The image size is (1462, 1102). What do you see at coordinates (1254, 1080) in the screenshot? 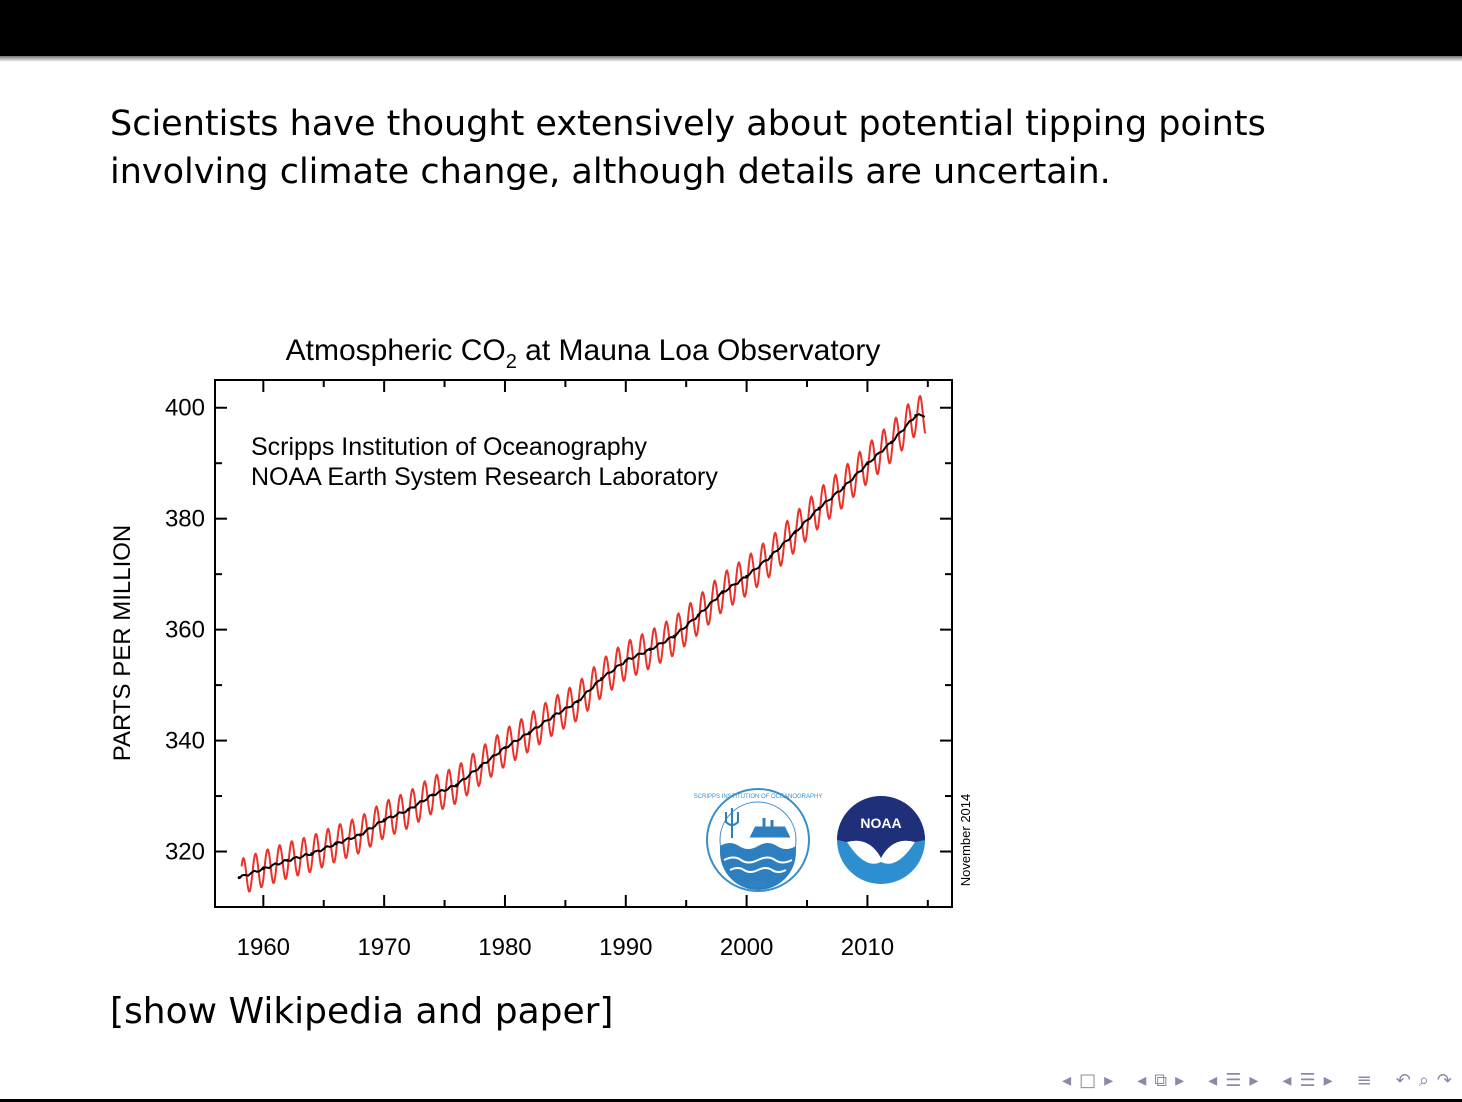
I see `nav-section-right-icon: ▸` at bounding box center [1254, 1080].